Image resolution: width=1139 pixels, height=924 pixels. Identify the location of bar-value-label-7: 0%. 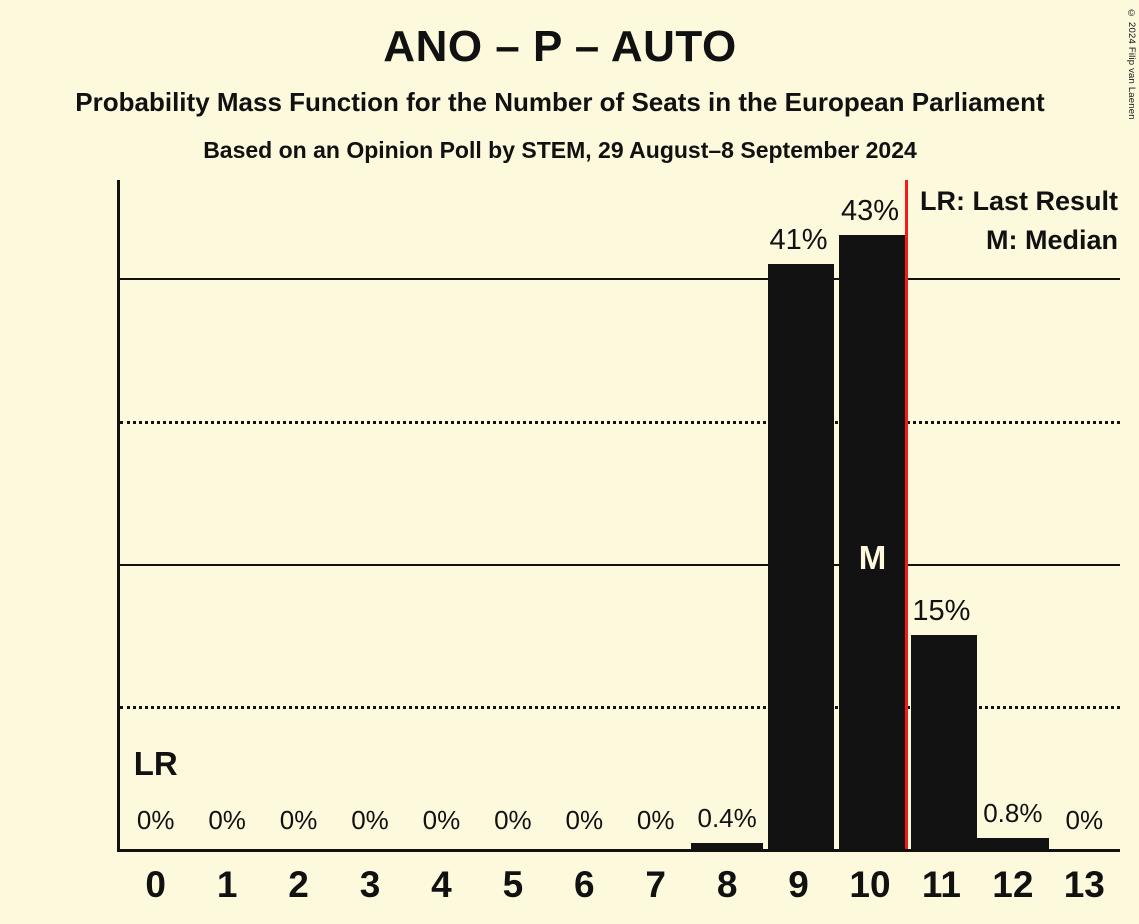
(655, 820).